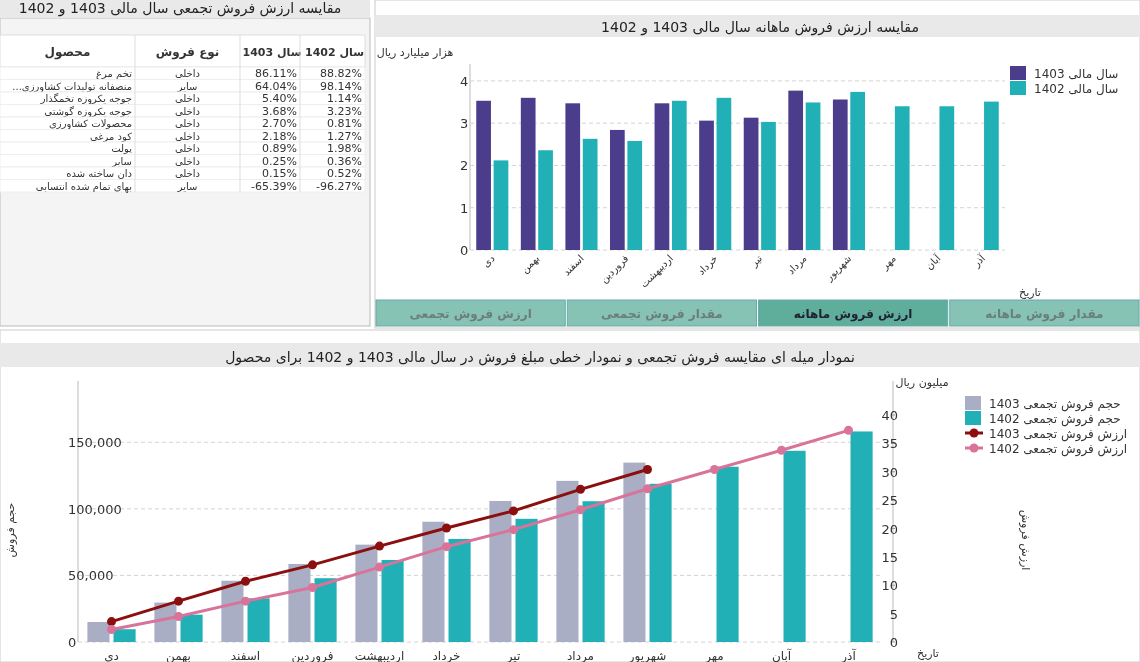 This screenshot has width=1140, height=662. I want to click on data-label: 2.70%, so click(279, 123).